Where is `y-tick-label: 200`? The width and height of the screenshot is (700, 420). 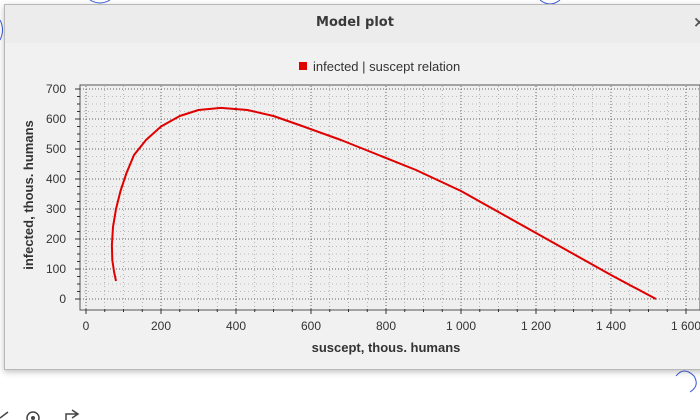
y-tick-label: 200 is located at coordinates (56, 239).